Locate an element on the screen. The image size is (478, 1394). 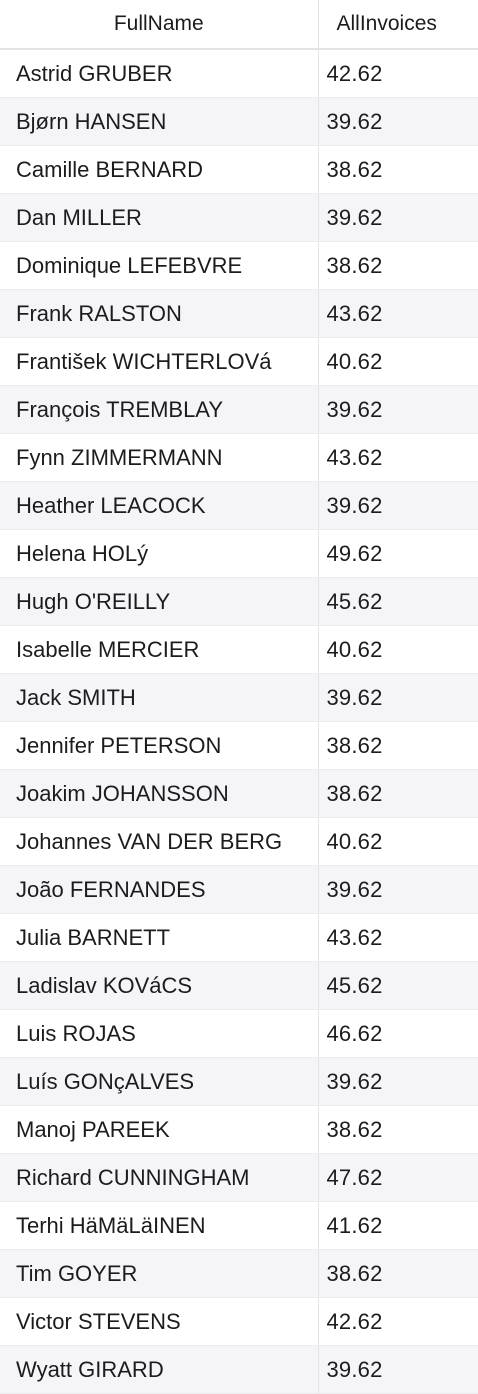
table-row: Jennifer PETERSON 38.62 is located at coordinates (239, 745).